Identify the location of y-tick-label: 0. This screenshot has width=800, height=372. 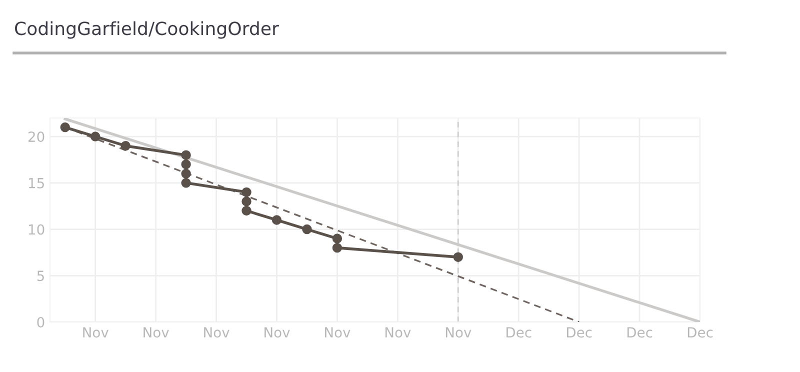
(40, 322).